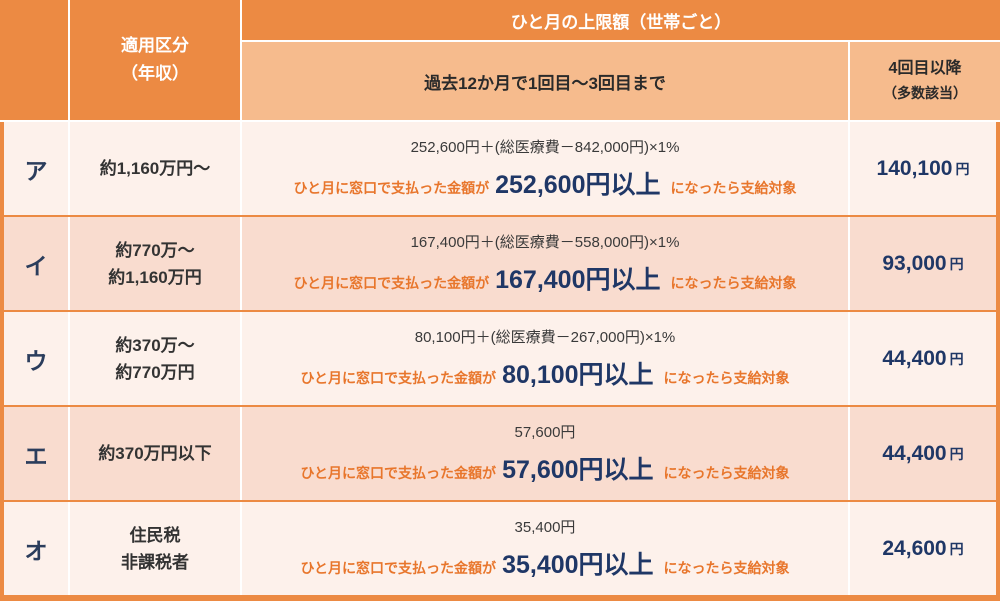 This screenshot has width=1000, height=601. What do you see at coordinates (578, 565) in the screenshot?
I see `threshold-amount: 35,400円以上` at bounding box center [578, 565].